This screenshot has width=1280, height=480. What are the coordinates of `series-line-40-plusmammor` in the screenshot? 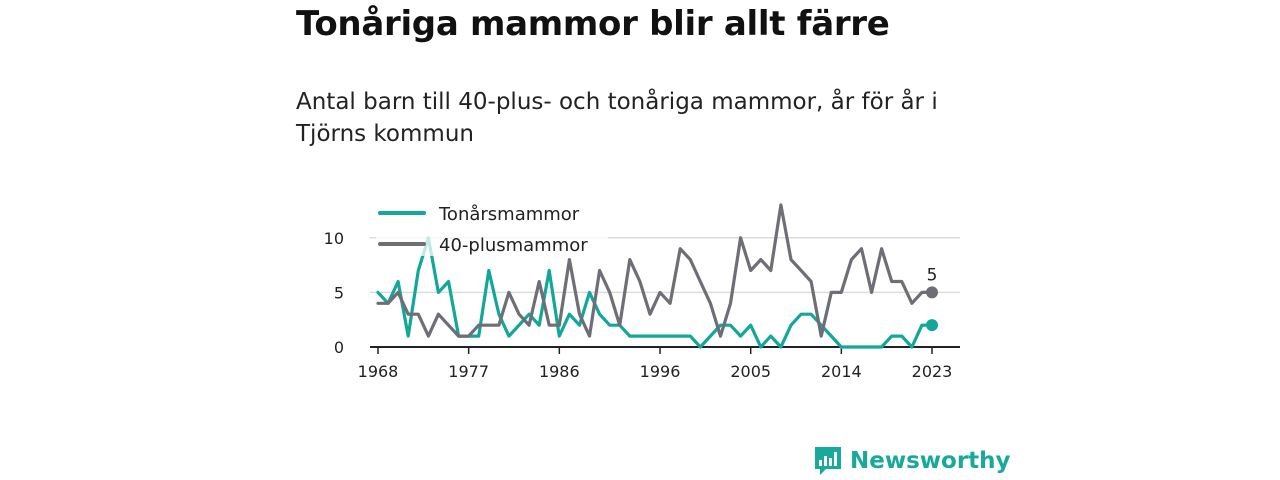 It's located at (655, 270).